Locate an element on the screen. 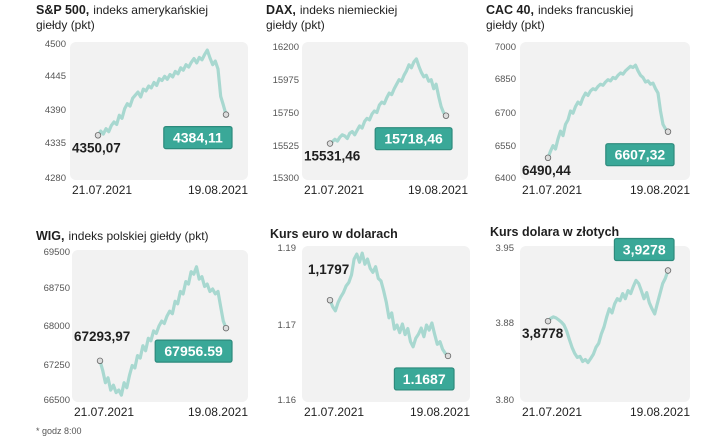  chart-3-start-point is located at coordinates (548, 158).